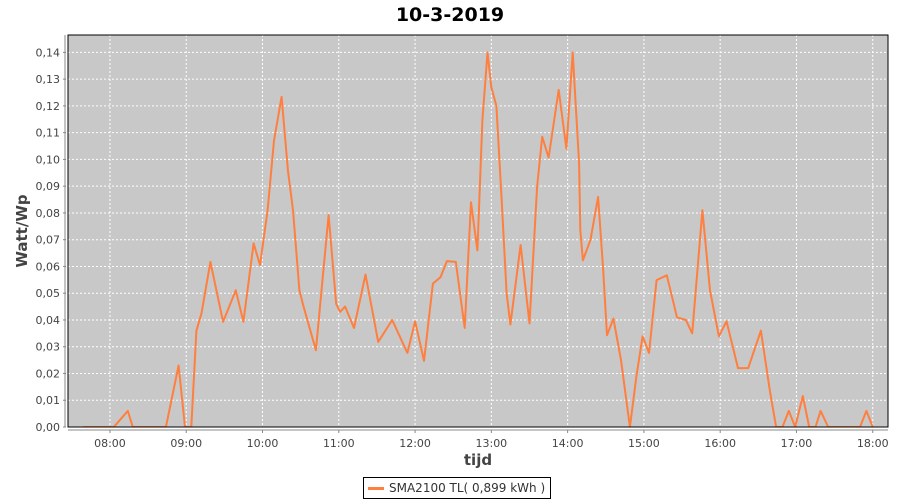  Describe the element at coordinates (376, 488) in the screenshot. I see `legend-swatch` at that location.